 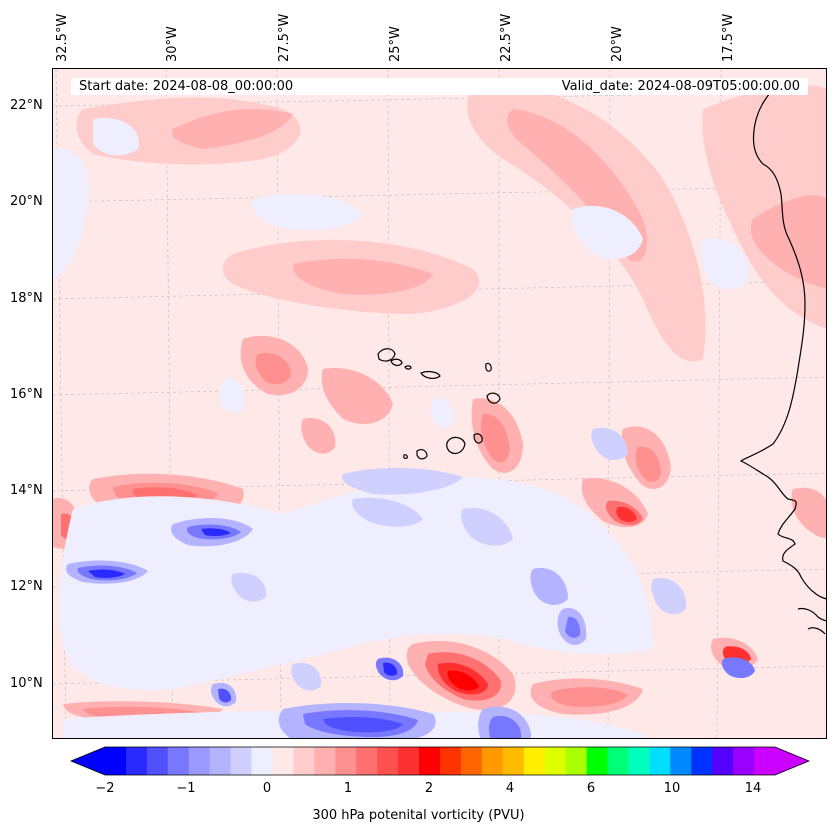 What do you see at coordinates (753, 788) in the screenshot?
I see `cbar-tick-14: 14` at bounding box center [753, 788].